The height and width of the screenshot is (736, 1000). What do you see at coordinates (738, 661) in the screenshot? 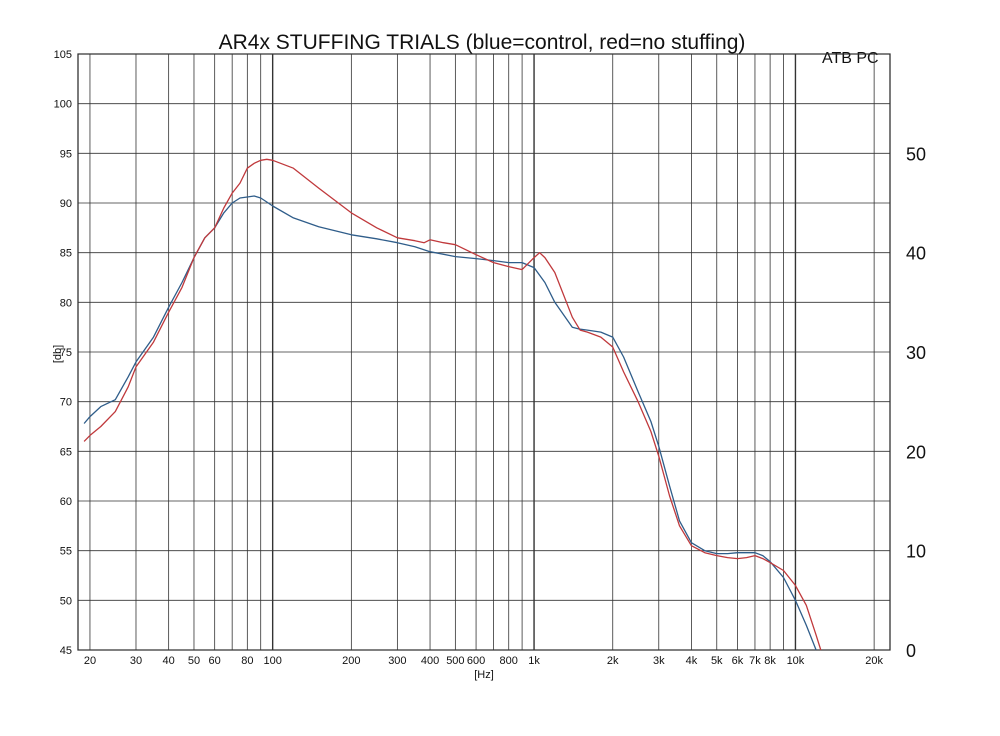
I see `x-tick-label: 6k` at bounding box center [738, 661].